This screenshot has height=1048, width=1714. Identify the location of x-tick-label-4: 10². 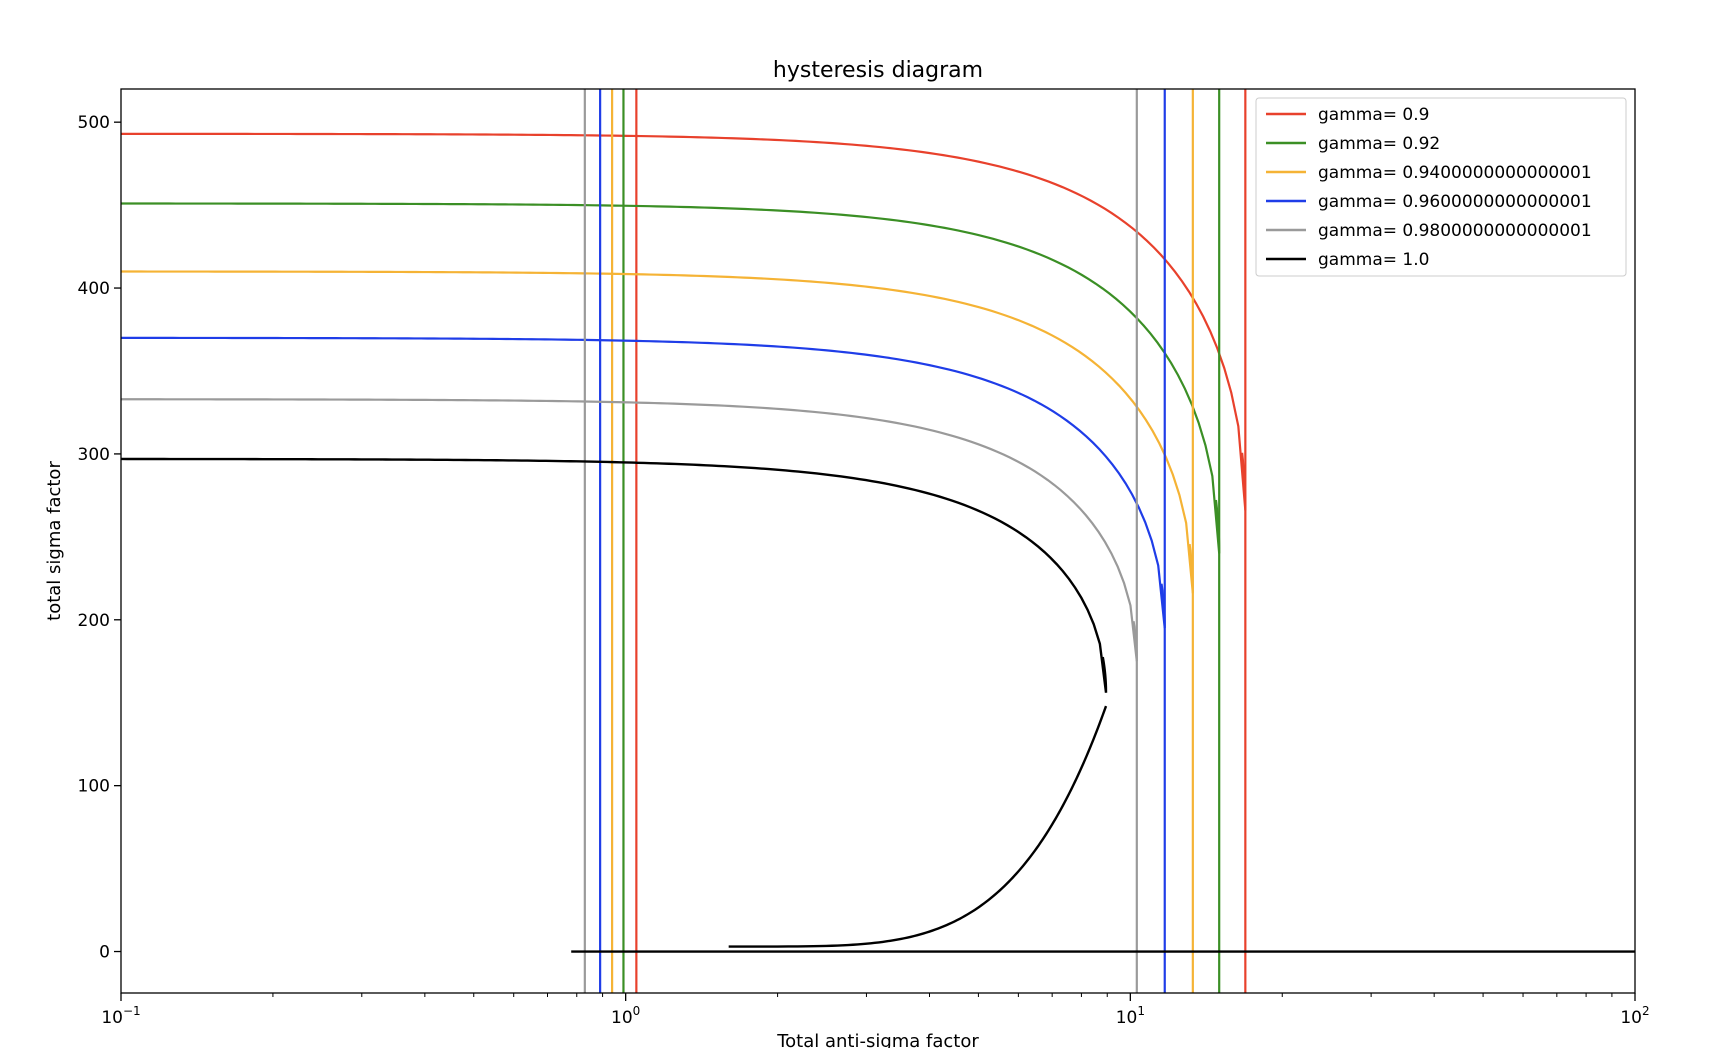
(1634, 1016).